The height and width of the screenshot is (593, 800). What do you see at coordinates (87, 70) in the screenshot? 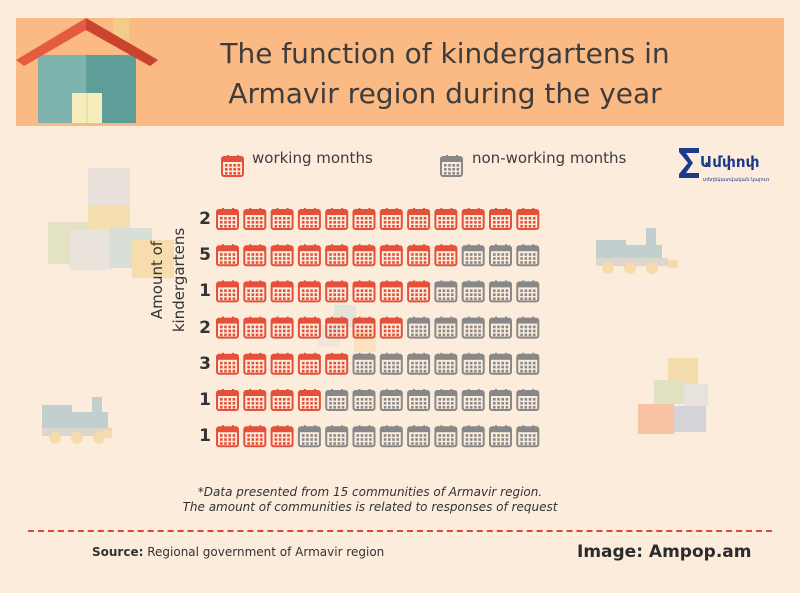
I see `house-icon` at bounding box center [87, 70].